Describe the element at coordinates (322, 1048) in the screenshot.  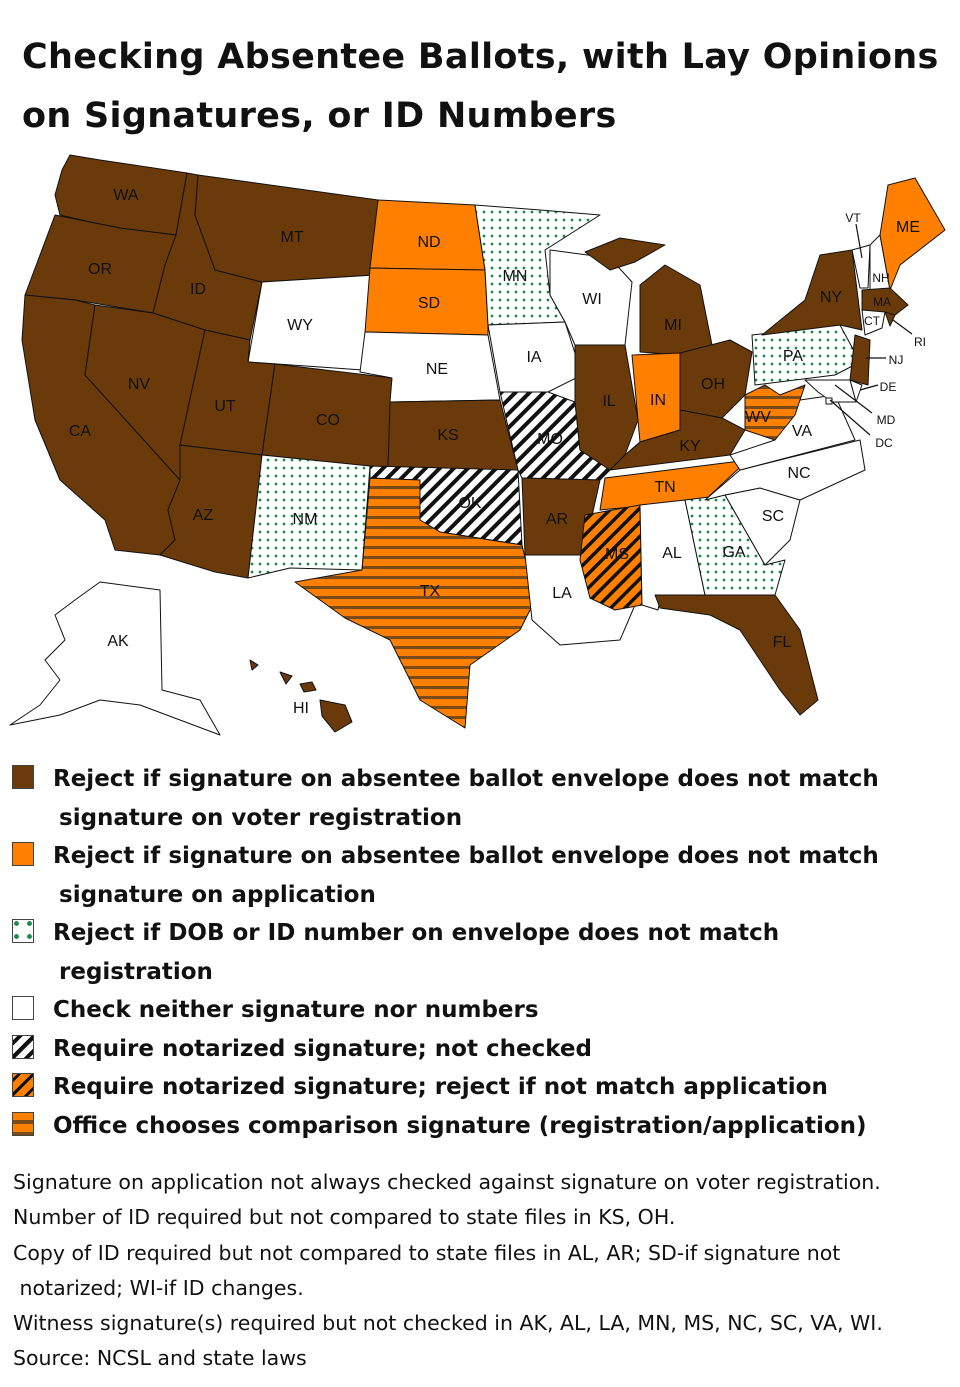
I see `legend-label: Require notarized signature; not checked` at that location.